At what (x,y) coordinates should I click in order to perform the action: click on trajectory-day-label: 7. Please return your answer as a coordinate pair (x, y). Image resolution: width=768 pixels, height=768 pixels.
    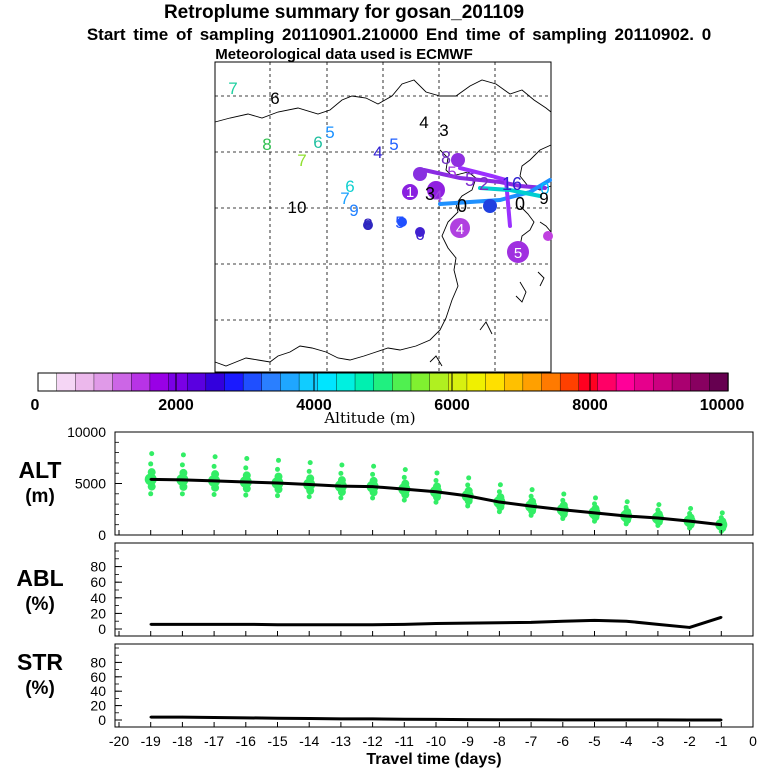
    Looking at the image, I should click on (344, 198).